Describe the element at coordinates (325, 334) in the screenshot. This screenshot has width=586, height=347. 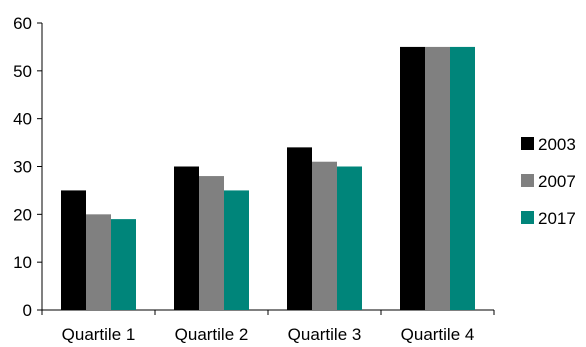
I see `x-category-label: Quartile 3` at that location.